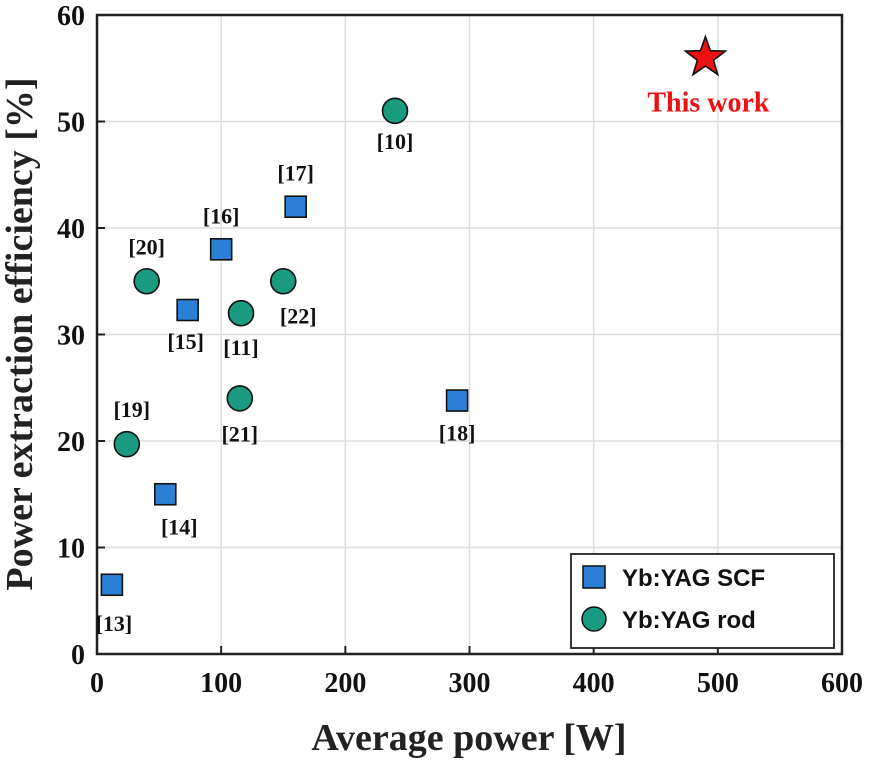 The image size is (875, 761). Describe the element at coordinates (693, 578) in the screenshot. I see `legend-label-scf: Yb:YAG SCF` at that location.